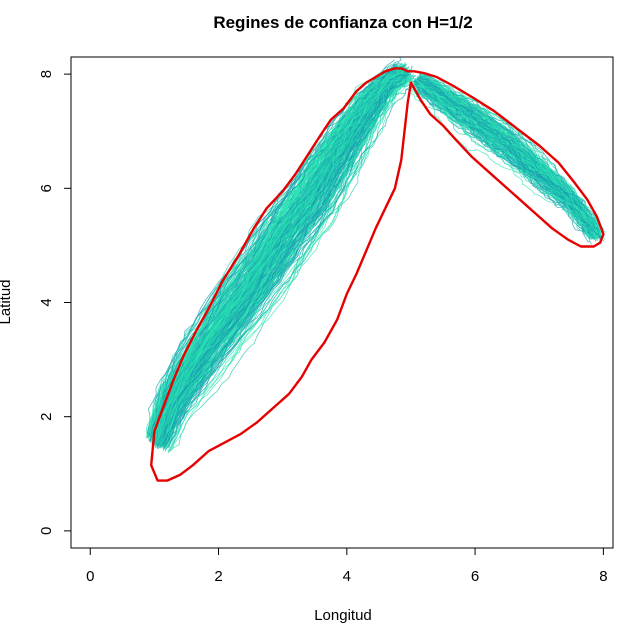  Describe the element at coordinates (46, 188) in the screenshot. I see `y-tick-label: 6` at that location.